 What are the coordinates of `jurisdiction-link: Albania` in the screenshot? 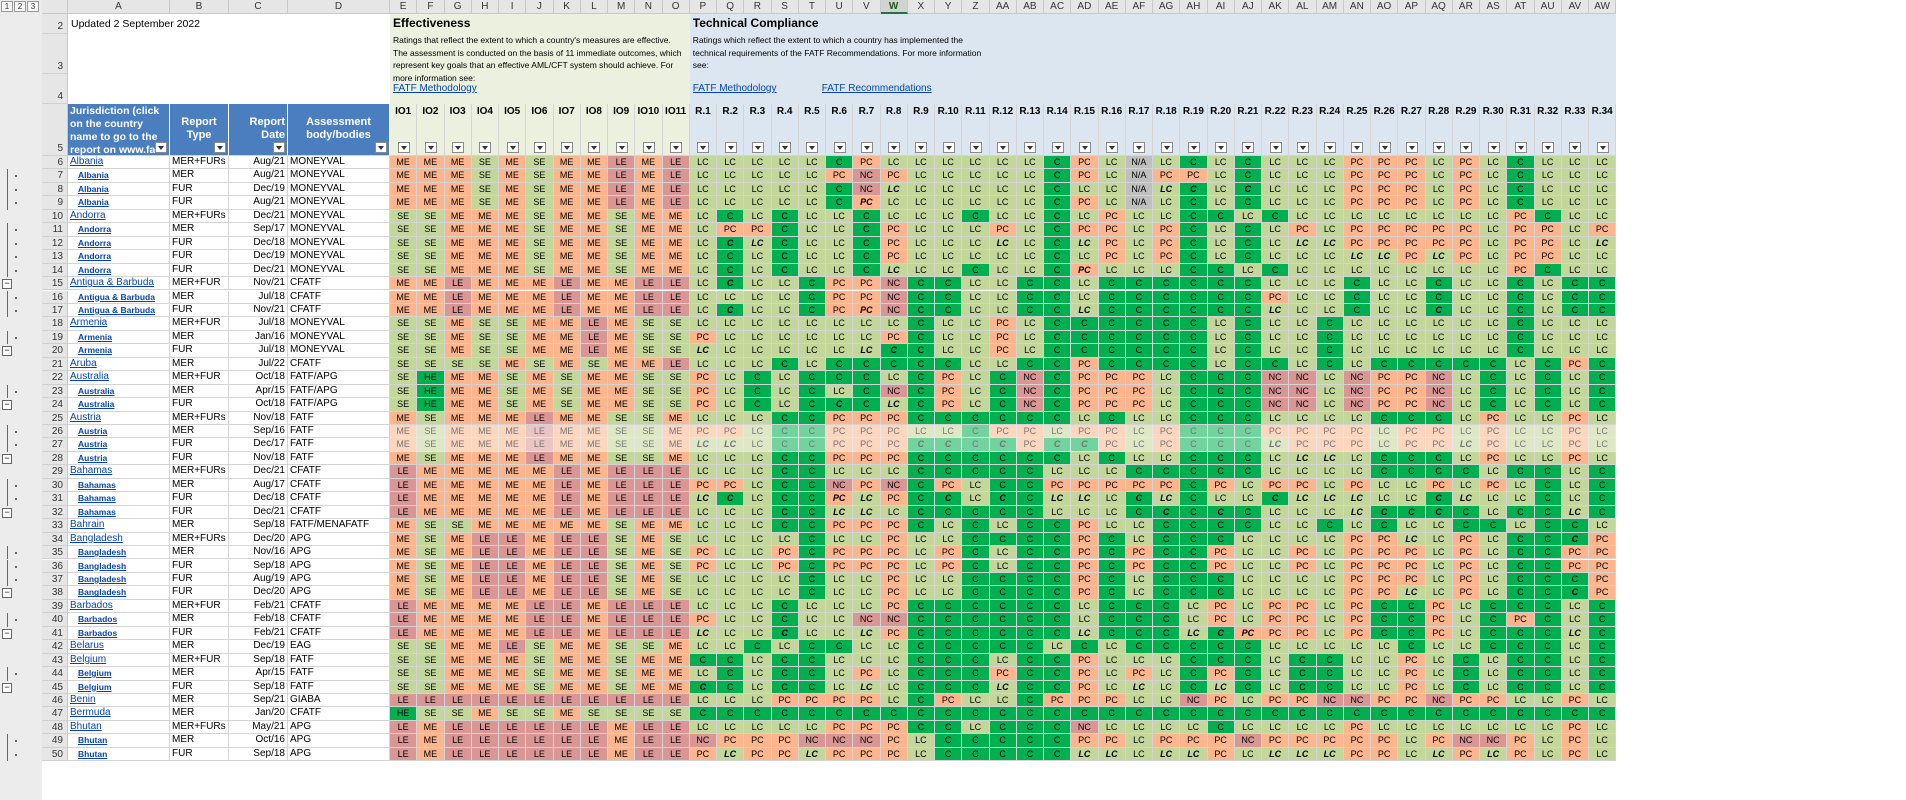 It's located at (119, 189).